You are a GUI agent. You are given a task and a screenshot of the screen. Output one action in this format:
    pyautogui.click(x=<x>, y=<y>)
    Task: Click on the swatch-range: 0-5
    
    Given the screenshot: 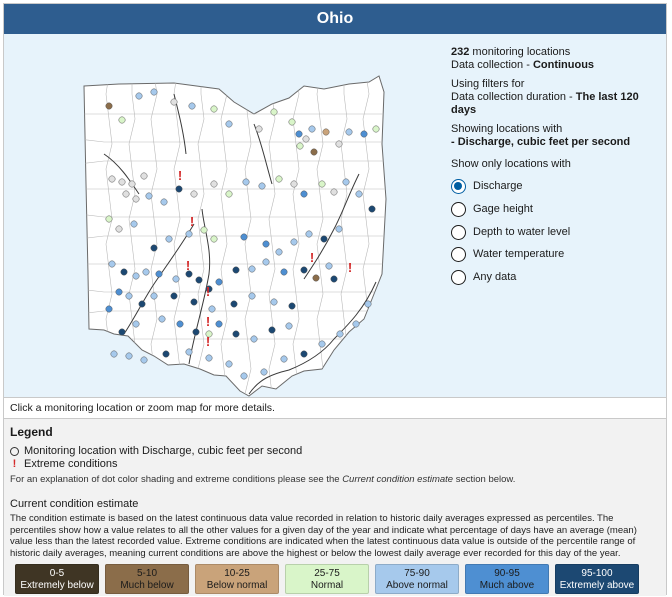 What is the action you would take?
    pyautogui.click(x=57, y=573)
    